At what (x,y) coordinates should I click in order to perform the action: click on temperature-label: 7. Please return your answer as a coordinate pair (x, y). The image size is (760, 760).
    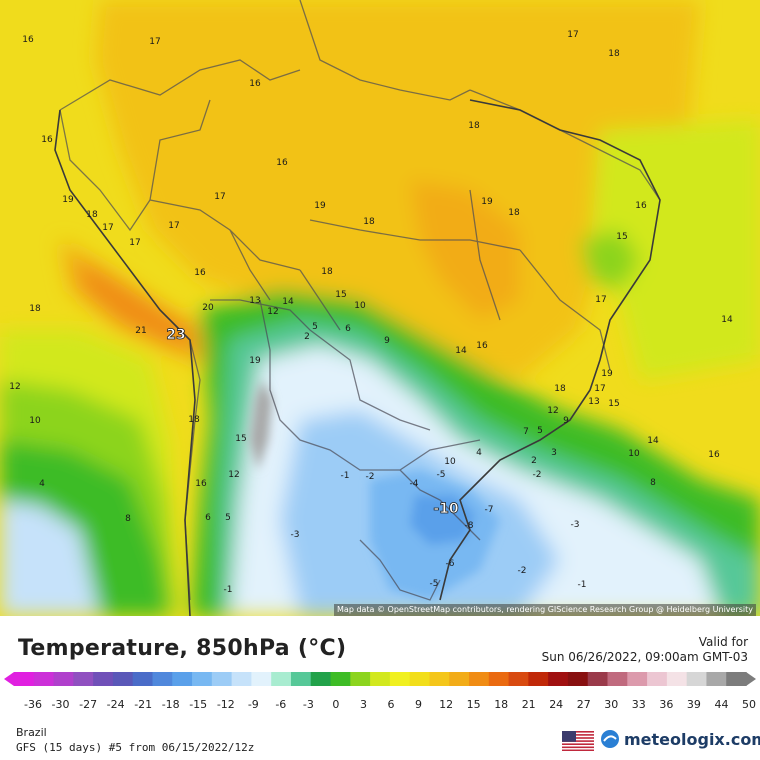
    Looking at the image, I should click on (526, 432).